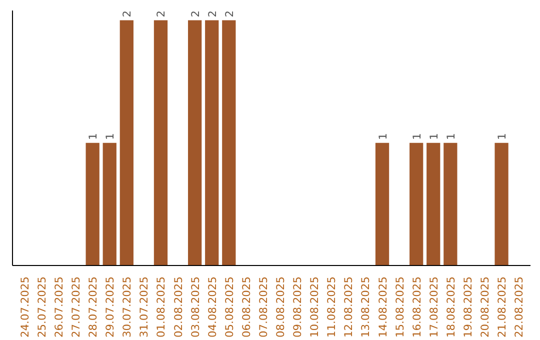 This screenshot has width=540, height=340. What do you see at coordinates (433, 307) in the screenshot?
I see `x-tick-label: 17.08.2025` at bounding box center [433, 307].